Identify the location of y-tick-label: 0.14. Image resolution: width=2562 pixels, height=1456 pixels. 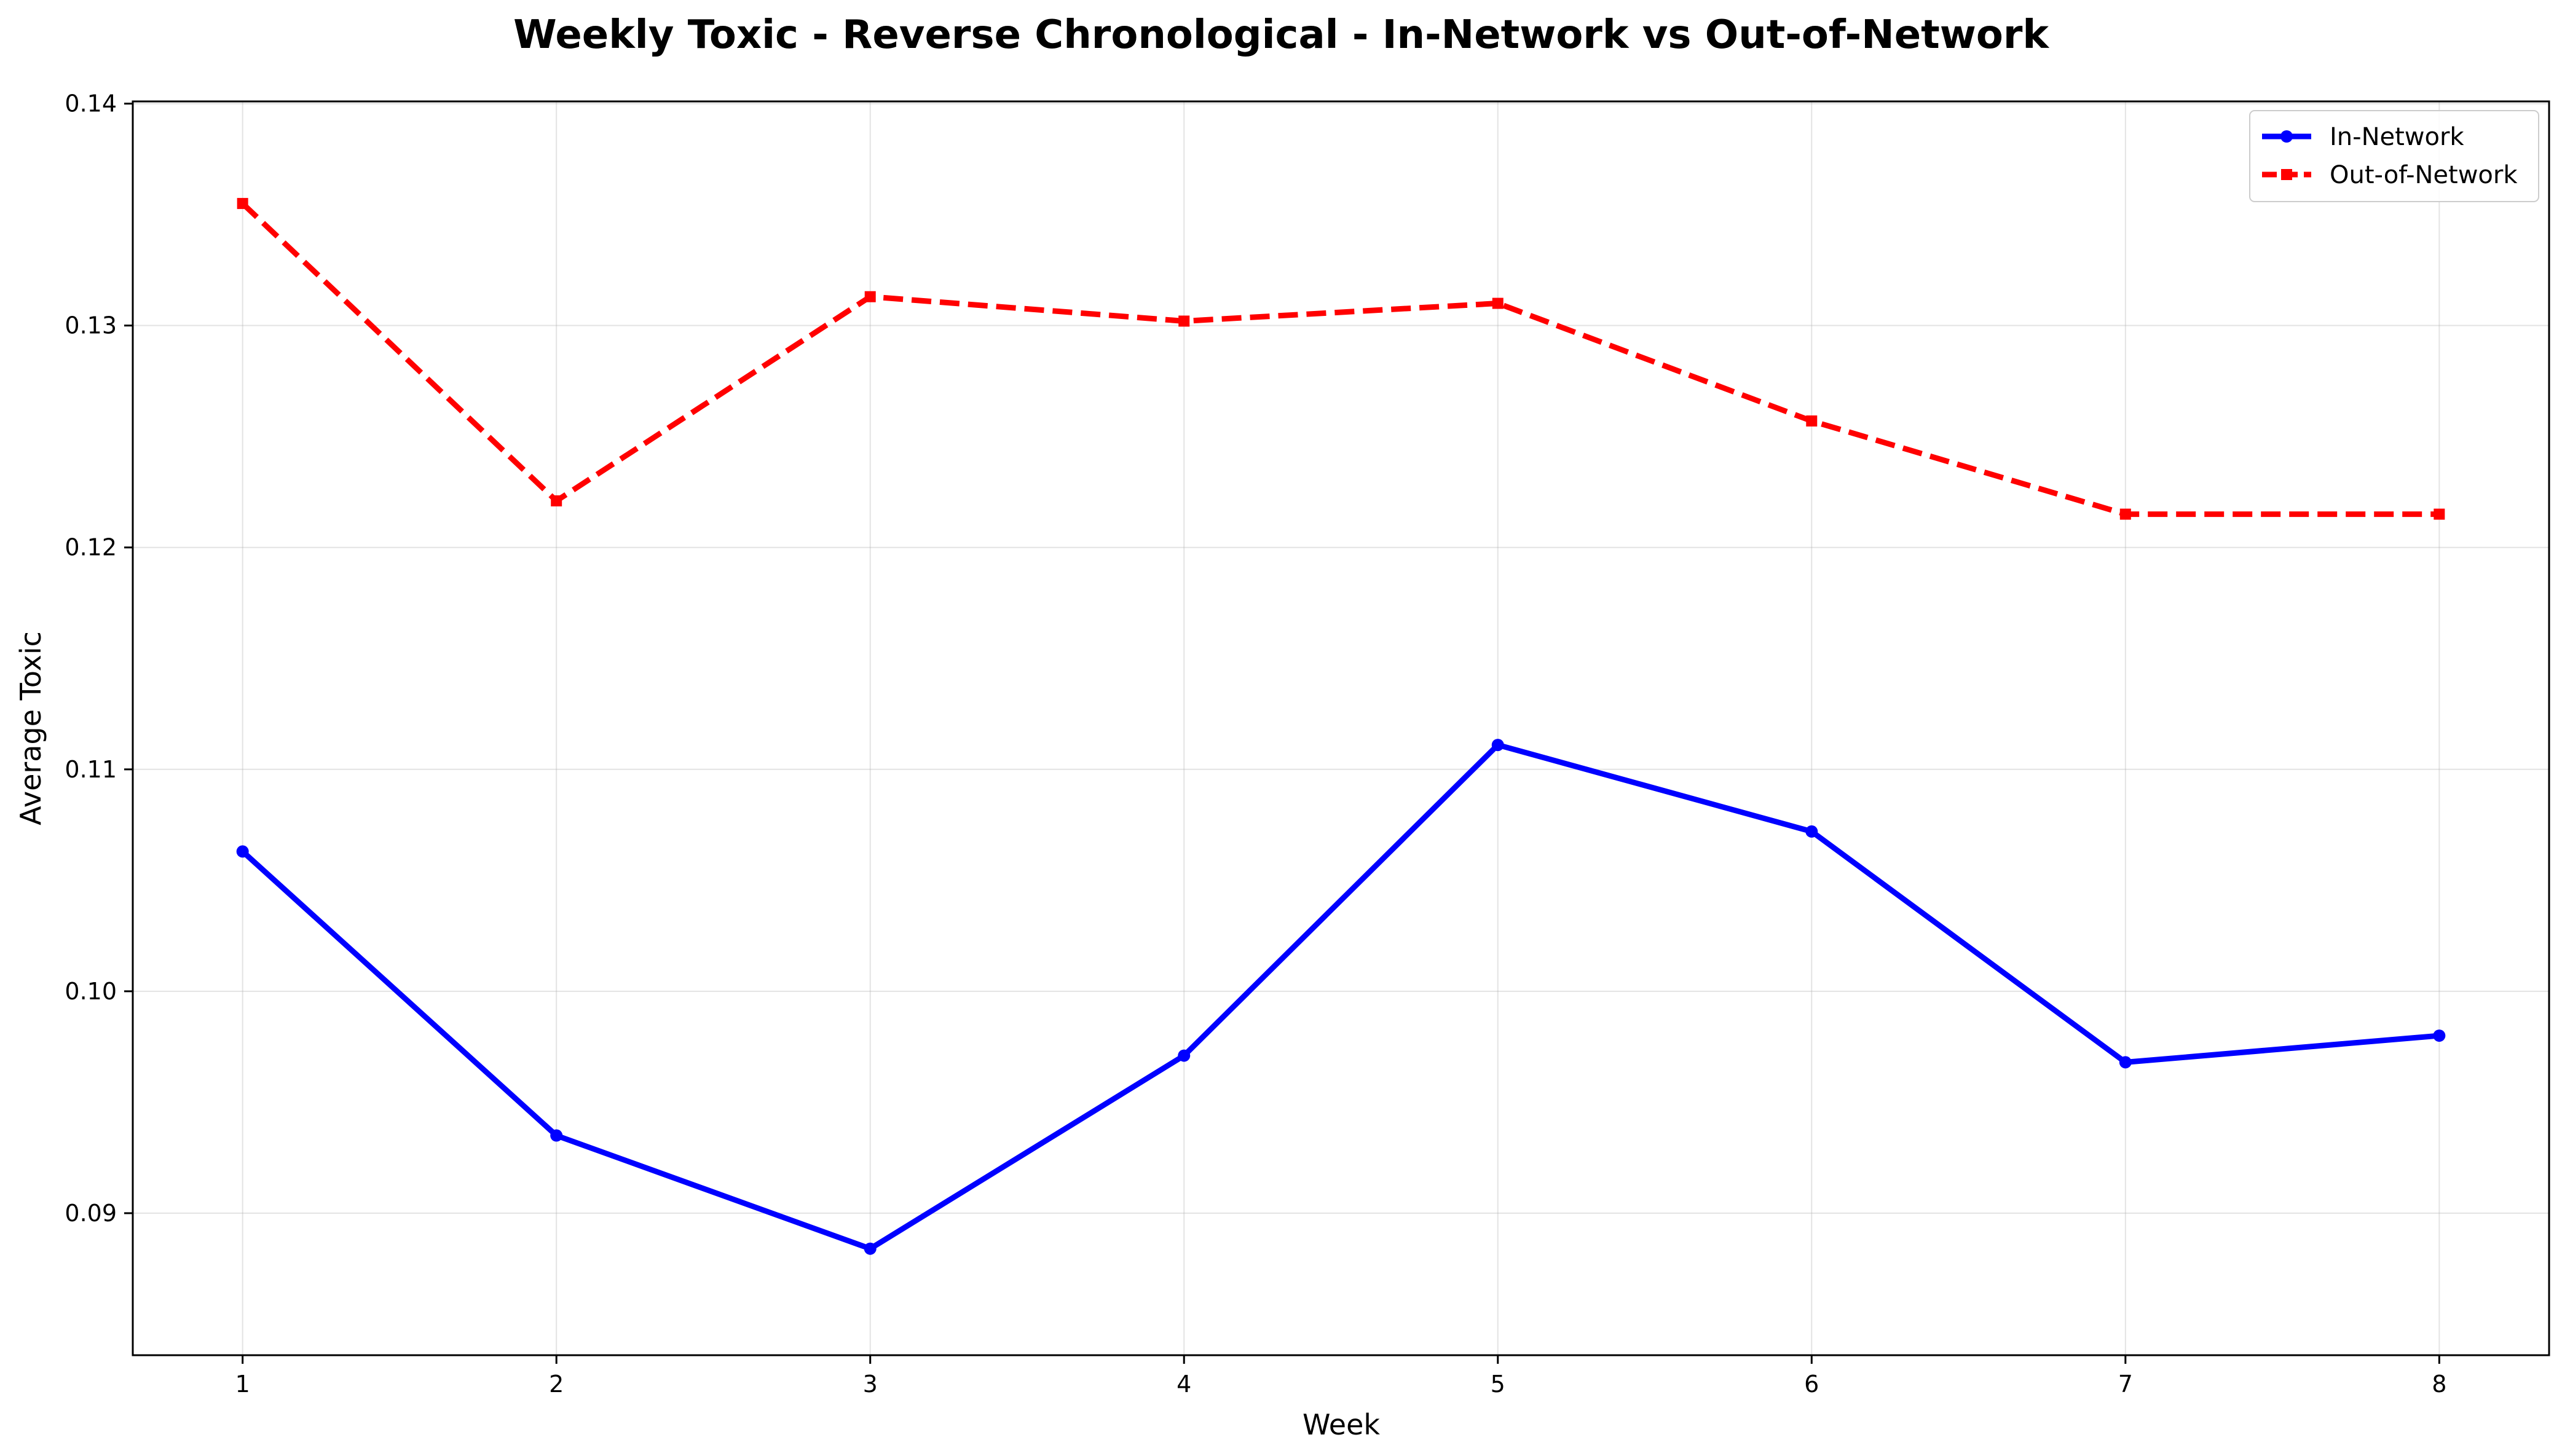
(91, 103).